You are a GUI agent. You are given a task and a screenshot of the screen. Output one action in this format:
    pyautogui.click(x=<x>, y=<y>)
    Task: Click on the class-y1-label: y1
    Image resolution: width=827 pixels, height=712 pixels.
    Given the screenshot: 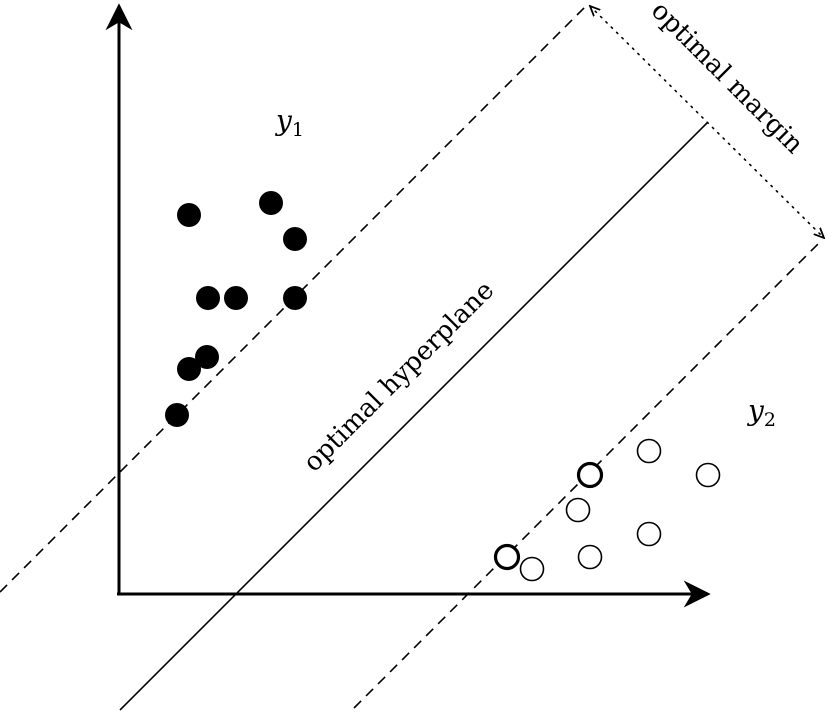 What is the action you would take?
    pyautogui.click(x=289, y=122)
    